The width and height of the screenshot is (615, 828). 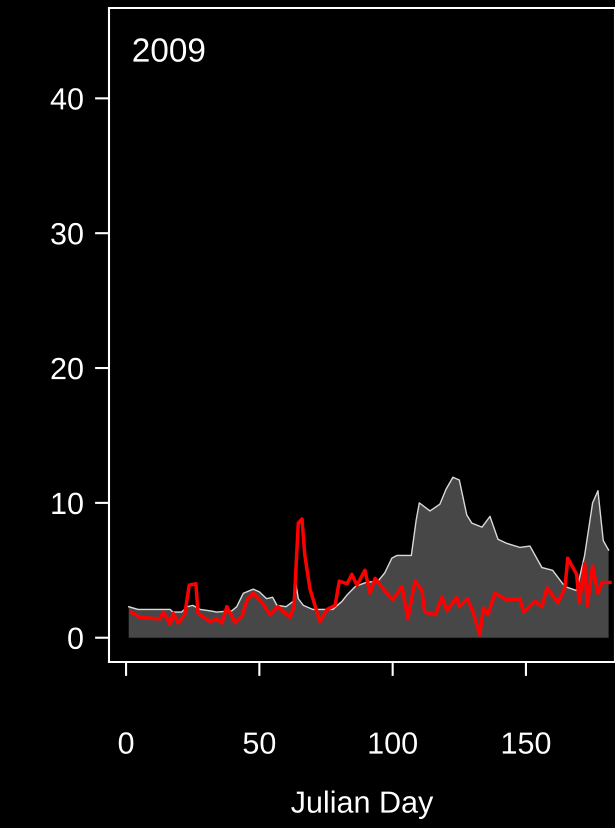 What do you see at coordinates (371, 577) in the screenshot?
I see `line-series` at bounding box center [371, 577].